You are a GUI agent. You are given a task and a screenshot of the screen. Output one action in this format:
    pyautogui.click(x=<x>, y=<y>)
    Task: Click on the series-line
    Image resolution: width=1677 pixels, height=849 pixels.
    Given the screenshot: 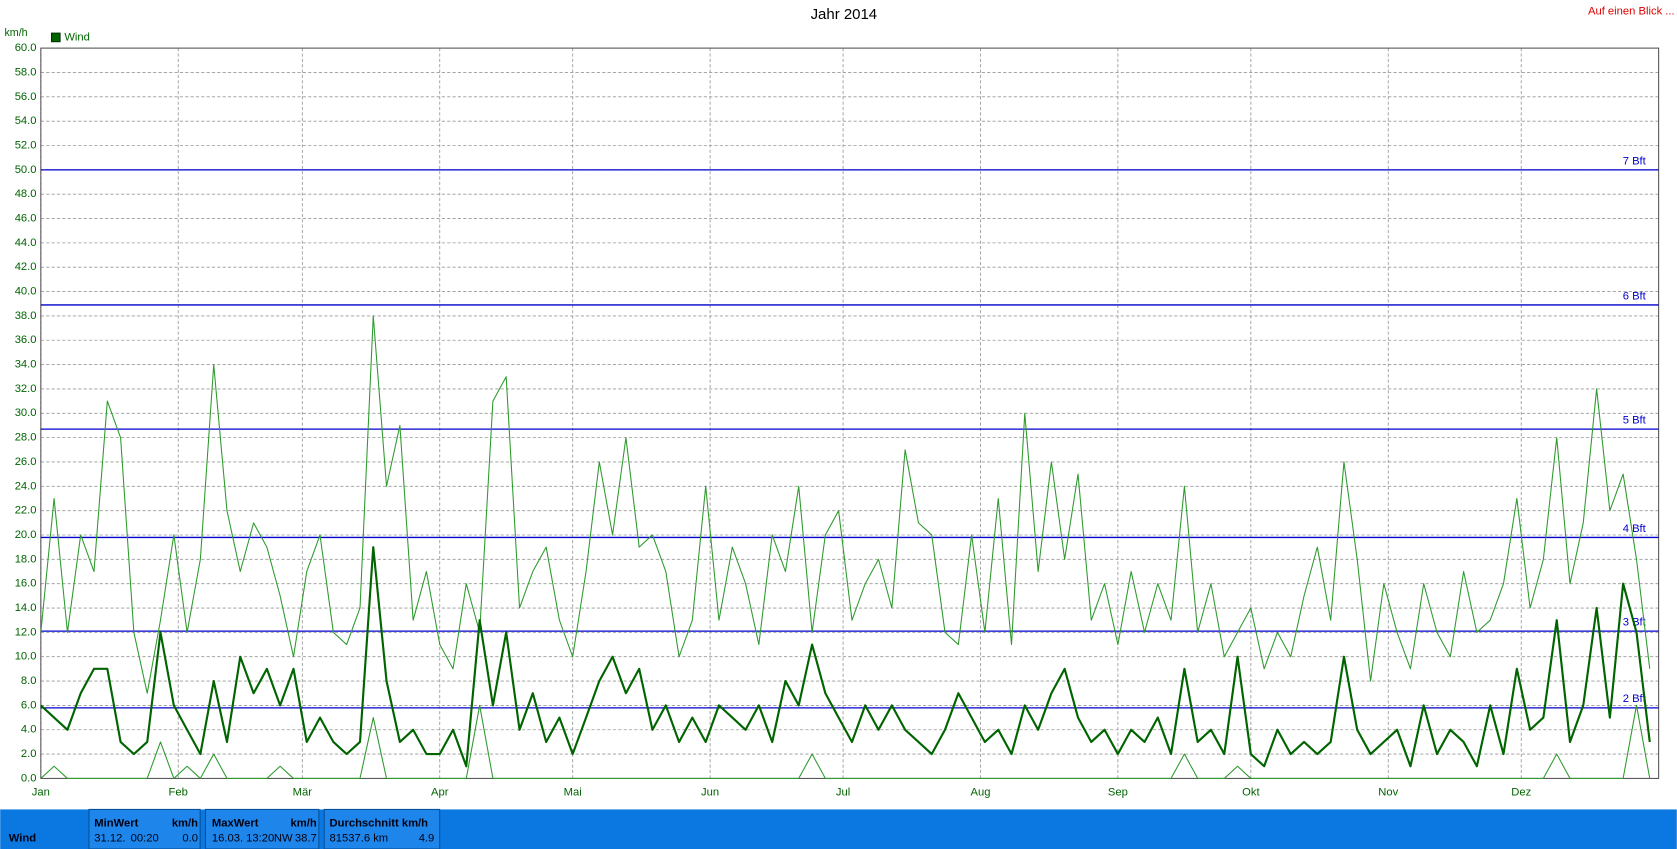 What is the action you would take?
    pyautogui.click(x=845, y=741)
    